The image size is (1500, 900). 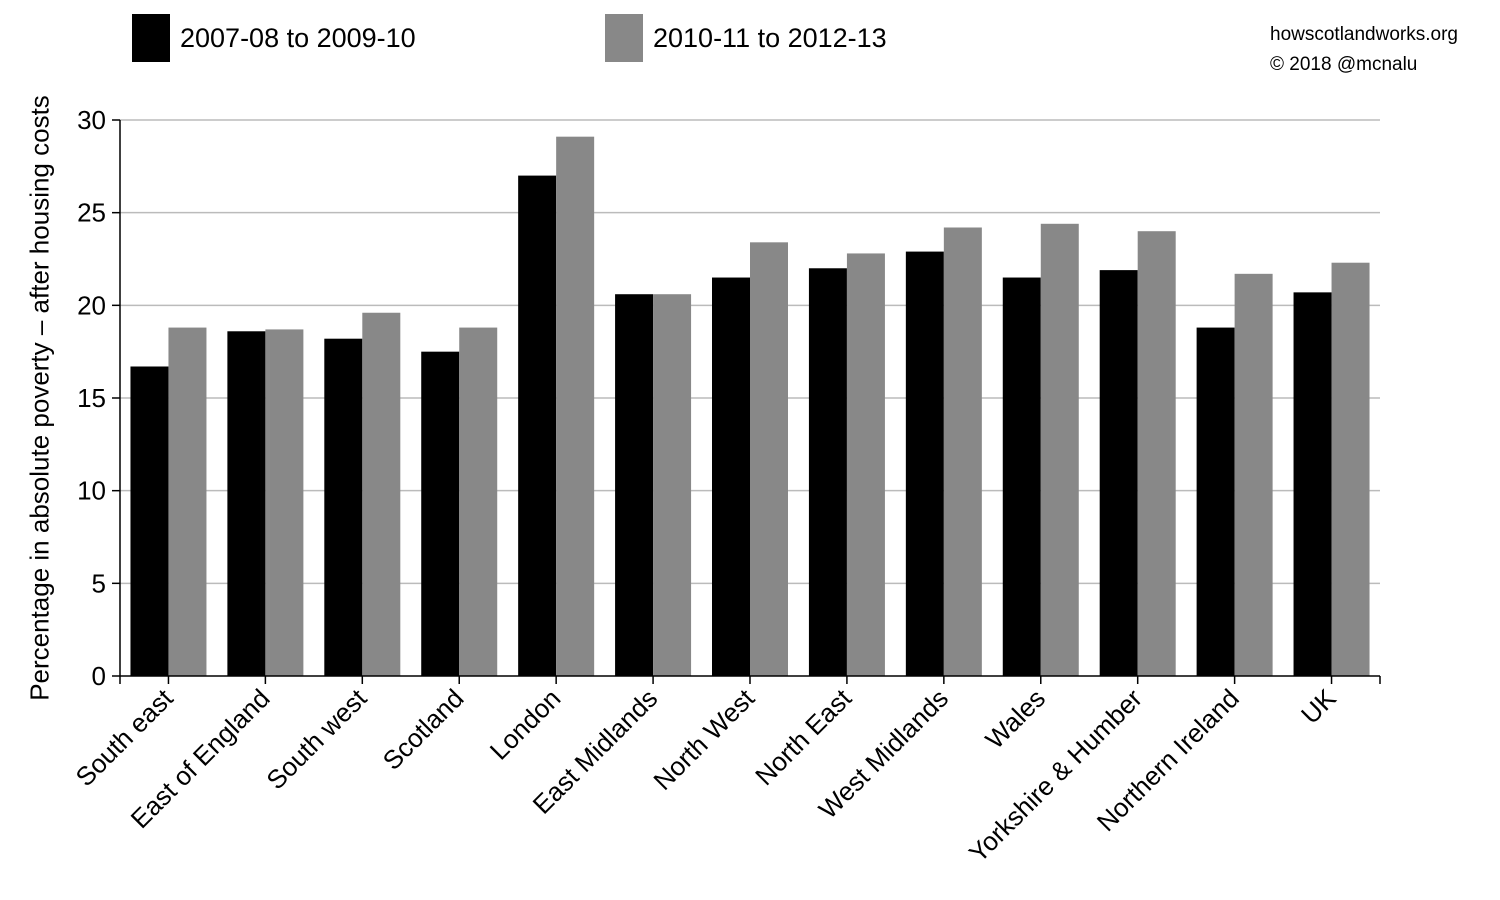 What do you see at coordinates (703, 738) in the screenshot?
I see `x-tick-label: North West` at bounding box center [703, 738].